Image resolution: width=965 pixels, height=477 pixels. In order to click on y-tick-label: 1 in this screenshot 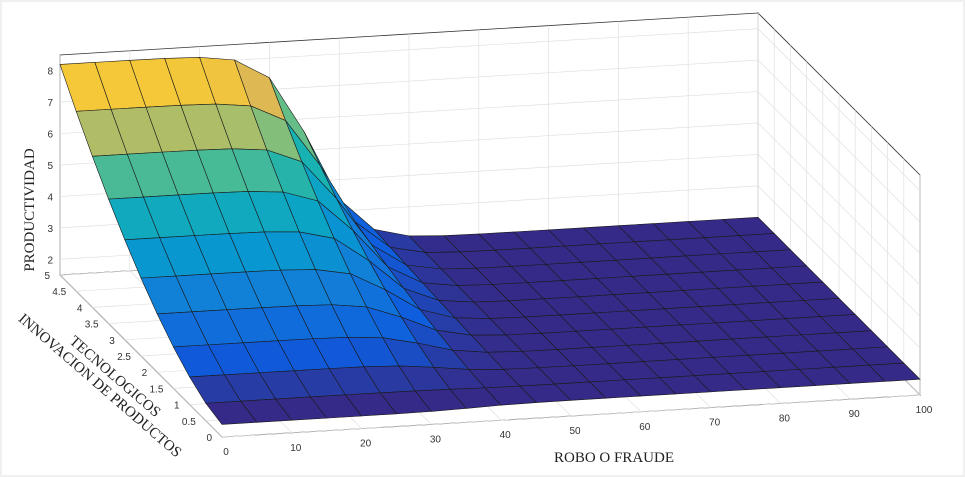, I will do `click(177, 406)`.